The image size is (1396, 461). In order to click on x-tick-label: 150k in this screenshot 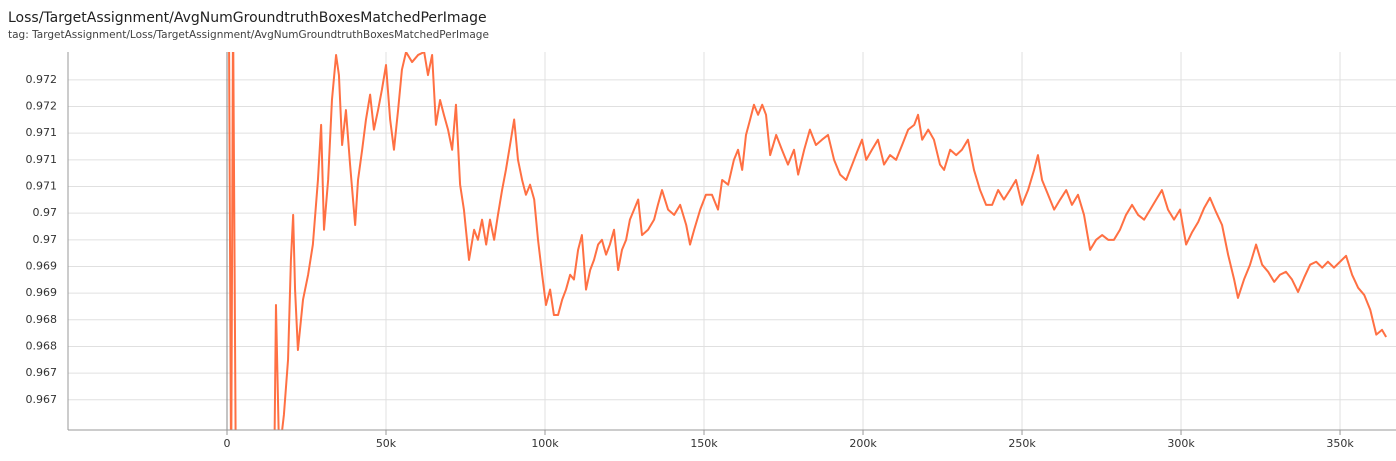, I will do `click(704, 443)`.